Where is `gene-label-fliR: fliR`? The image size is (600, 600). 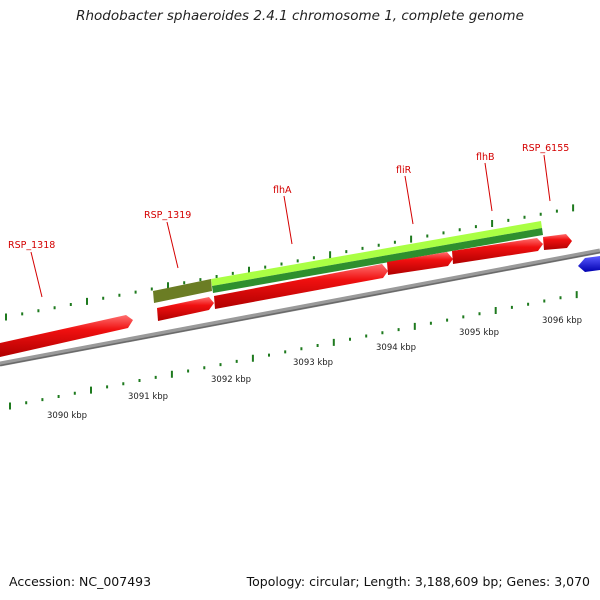 gene-label-fliR: fliR is located at coordinates (404, 170).